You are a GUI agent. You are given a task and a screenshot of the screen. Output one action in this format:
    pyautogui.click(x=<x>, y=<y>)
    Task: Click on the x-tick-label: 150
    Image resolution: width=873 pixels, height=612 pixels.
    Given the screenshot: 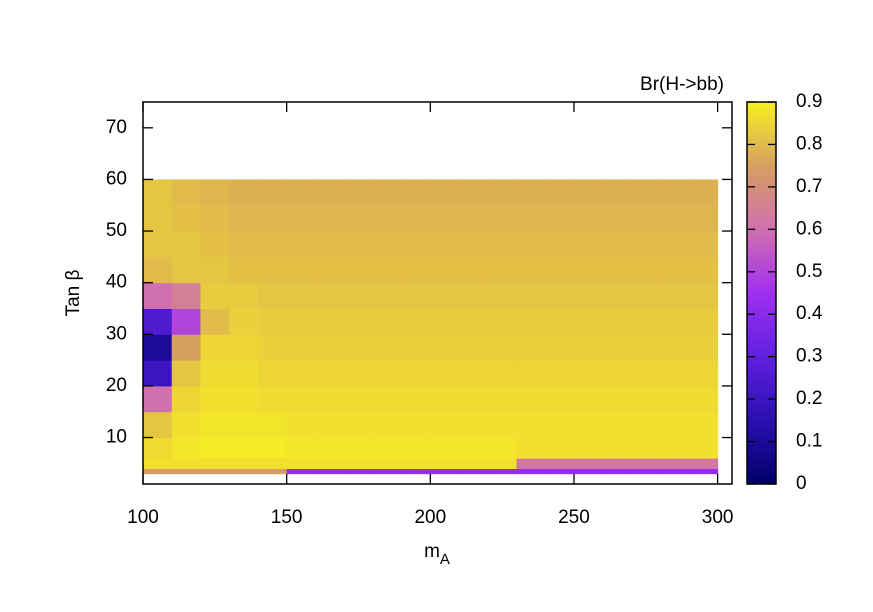 What is the action you would take?
    pyautogui.click(x=287, y=517)
    